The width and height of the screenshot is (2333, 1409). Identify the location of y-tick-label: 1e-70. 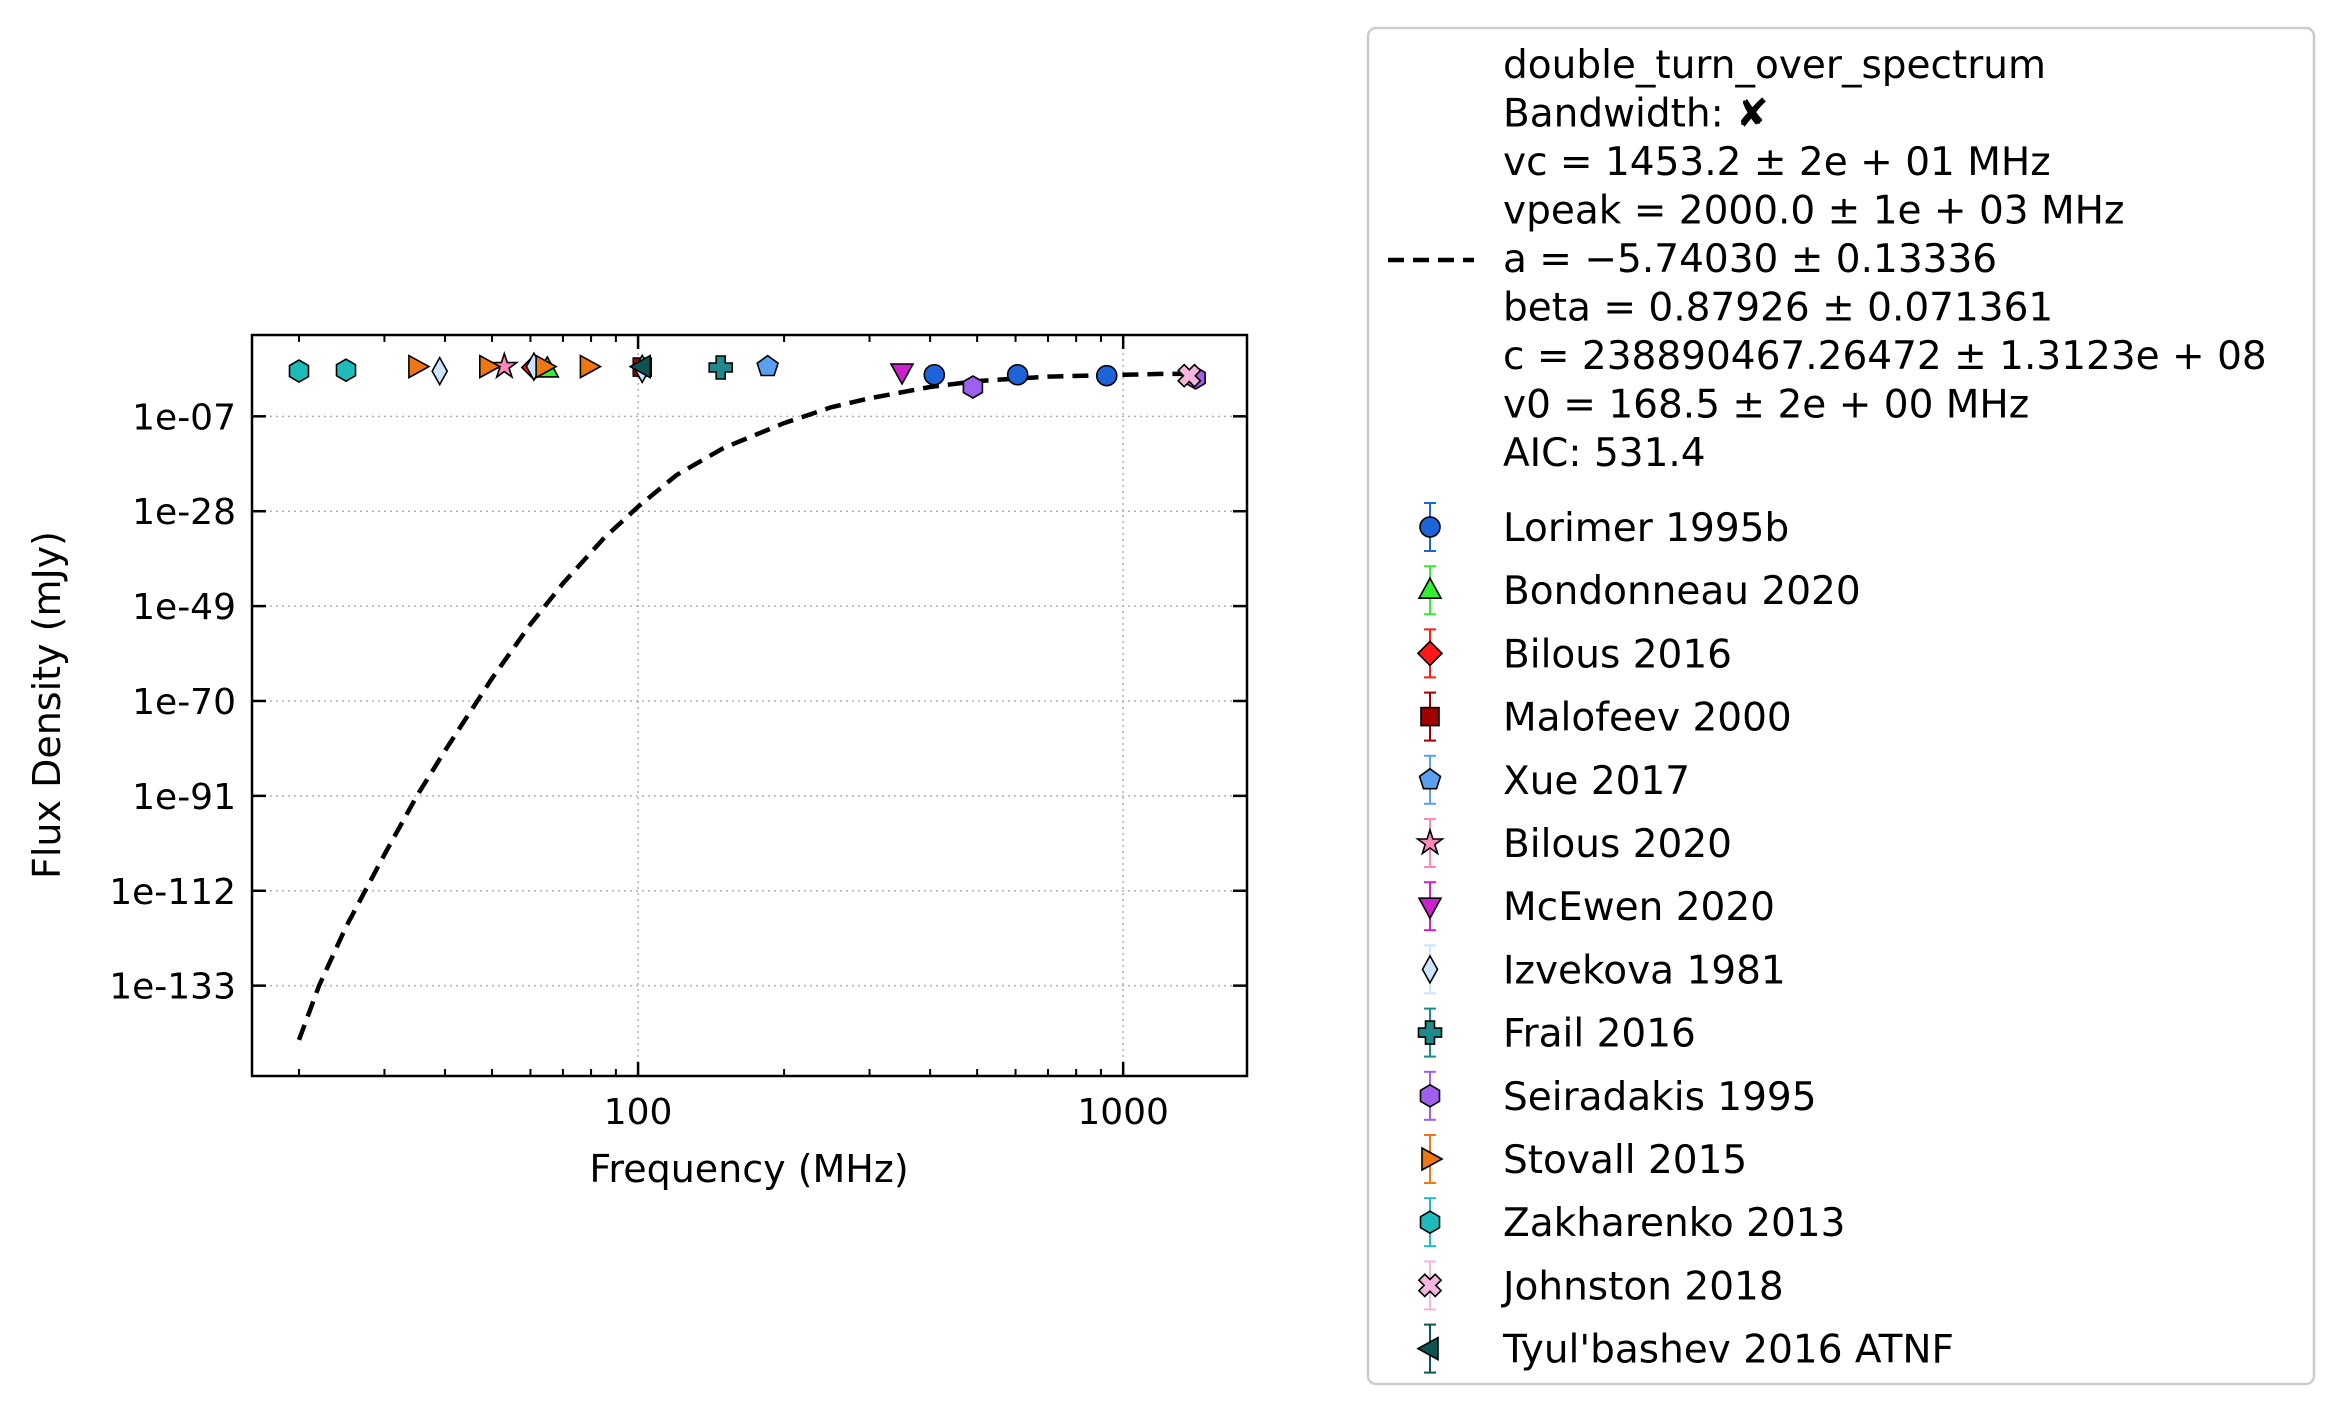
(184, 702).